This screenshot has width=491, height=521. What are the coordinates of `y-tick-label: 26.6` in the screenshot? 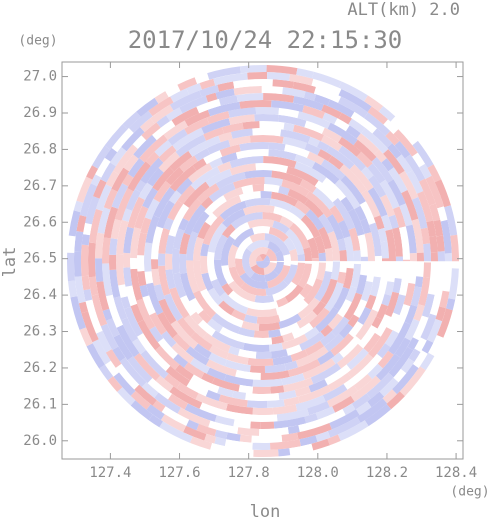 It's located at (40, 222).